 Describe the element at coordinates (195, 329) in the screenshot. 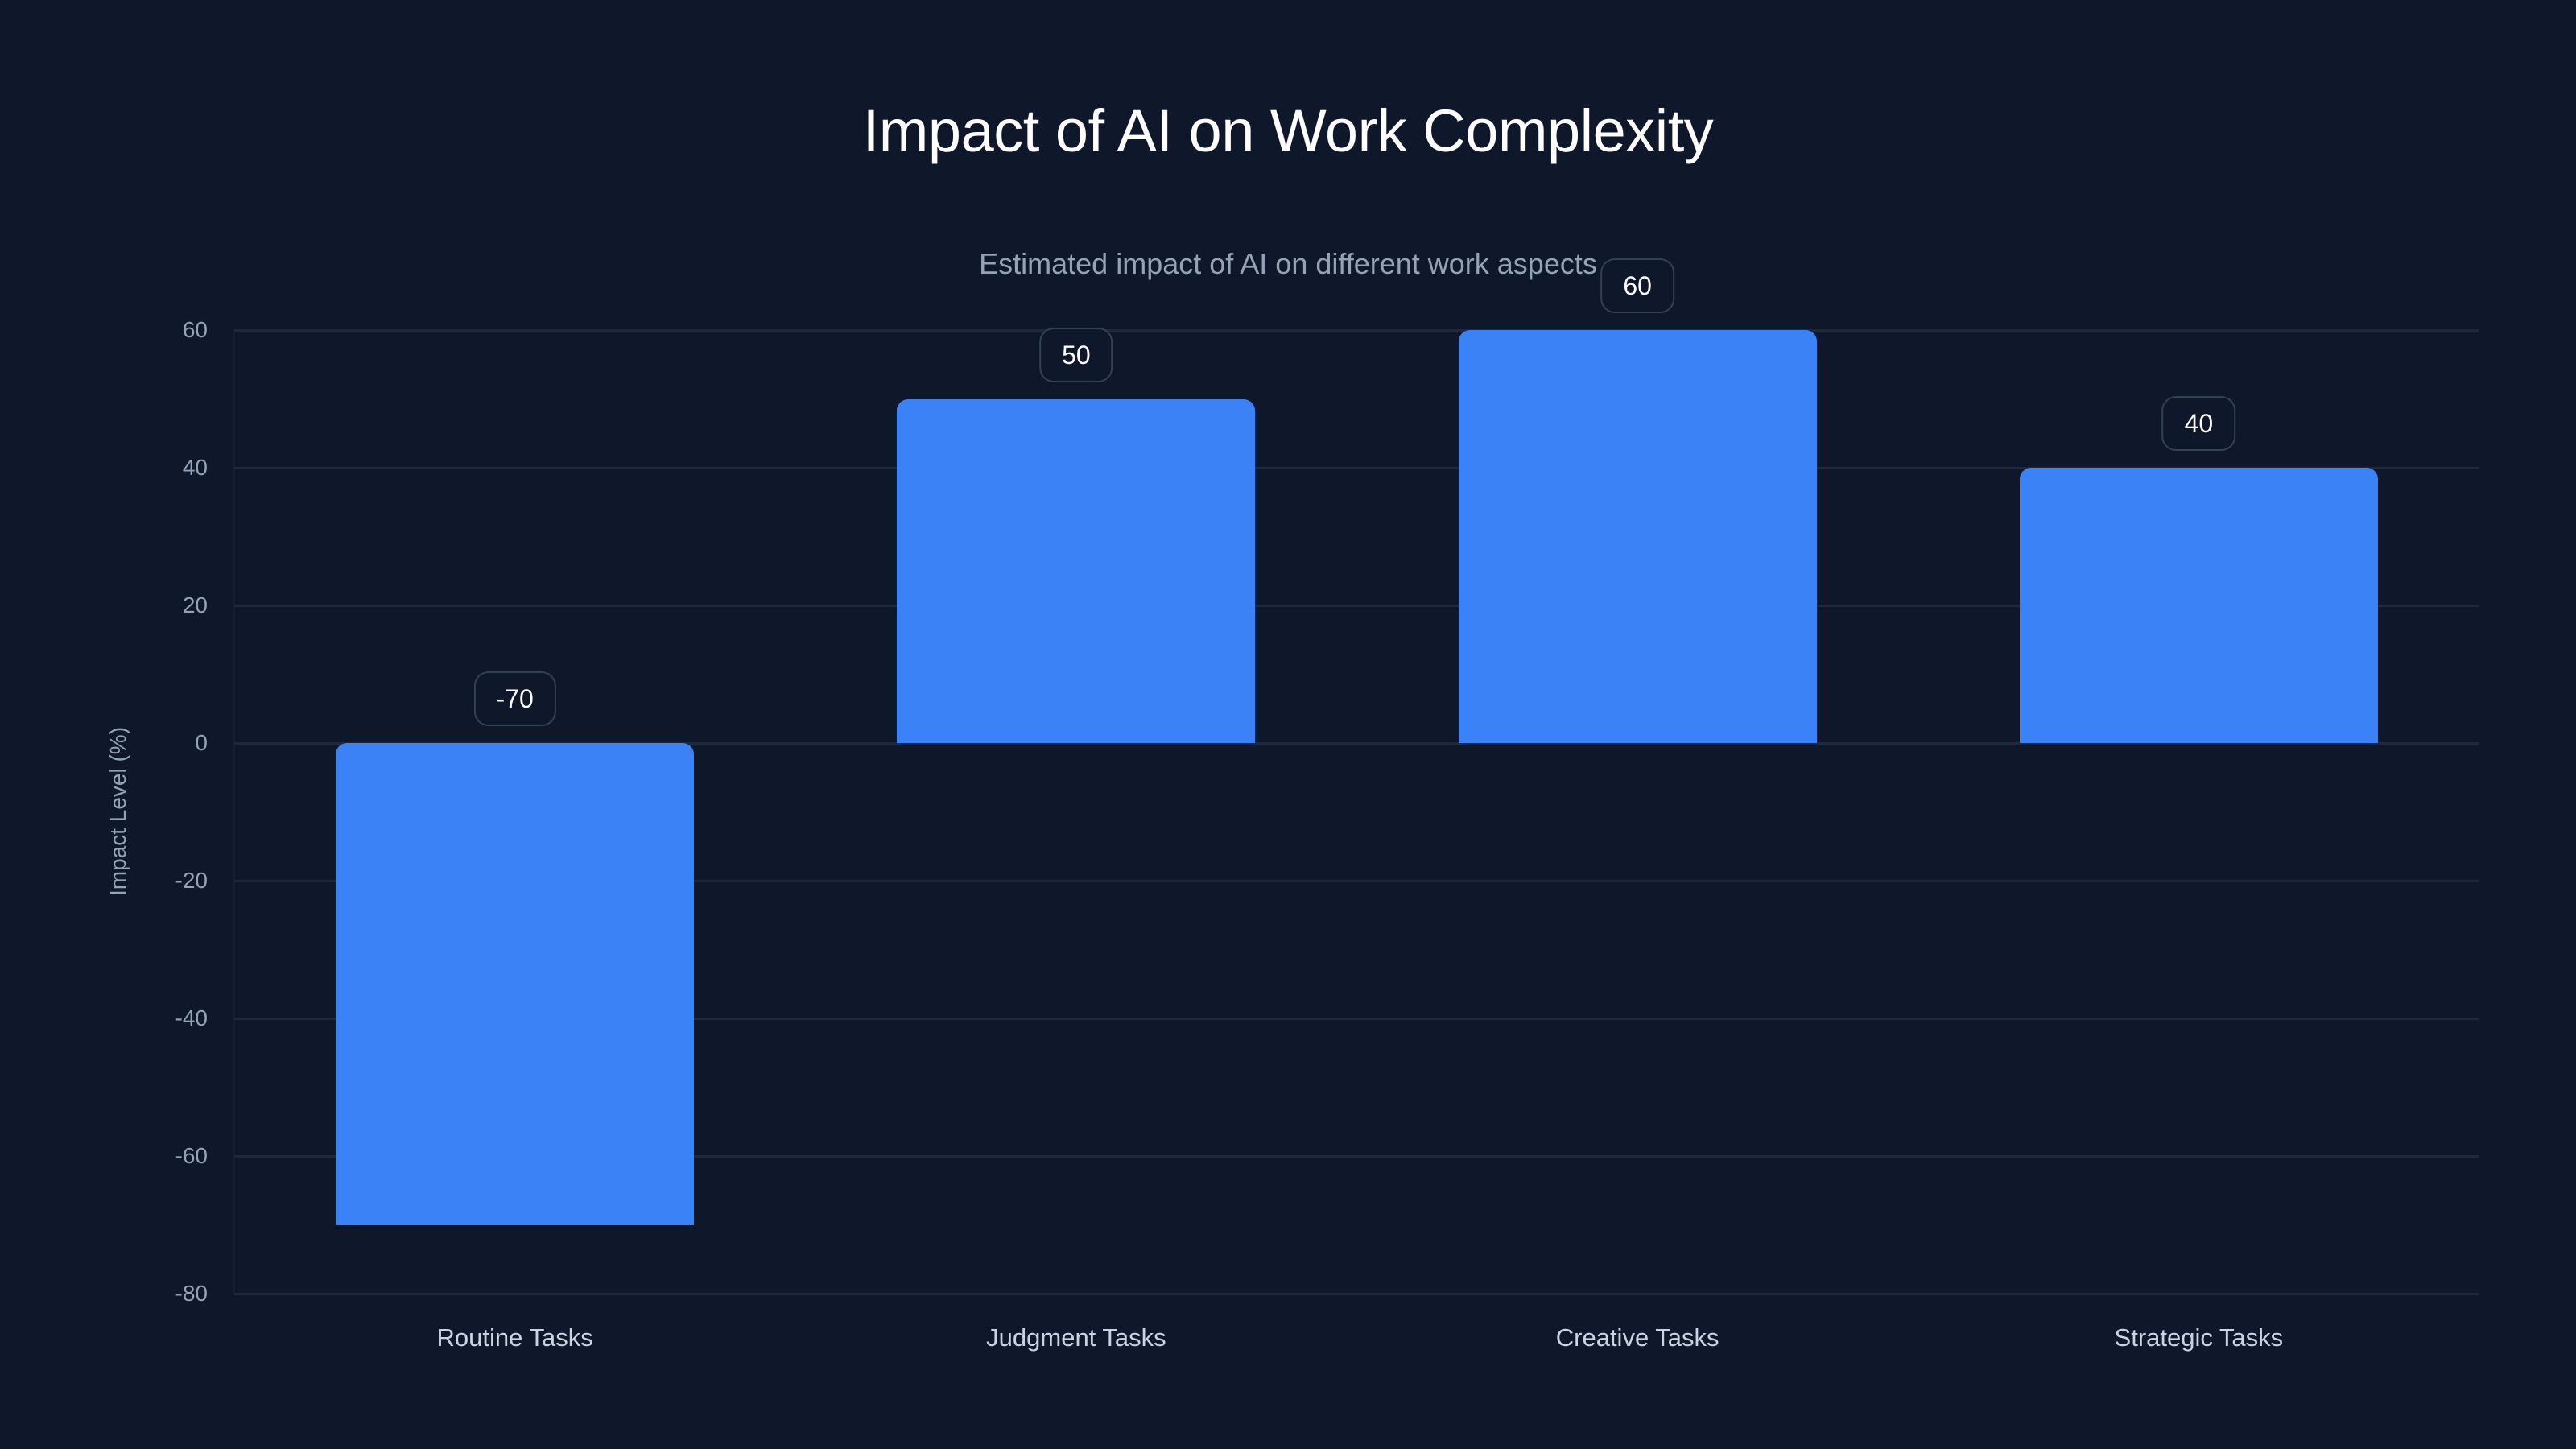

I see `y-tick-label: 60` at that location.